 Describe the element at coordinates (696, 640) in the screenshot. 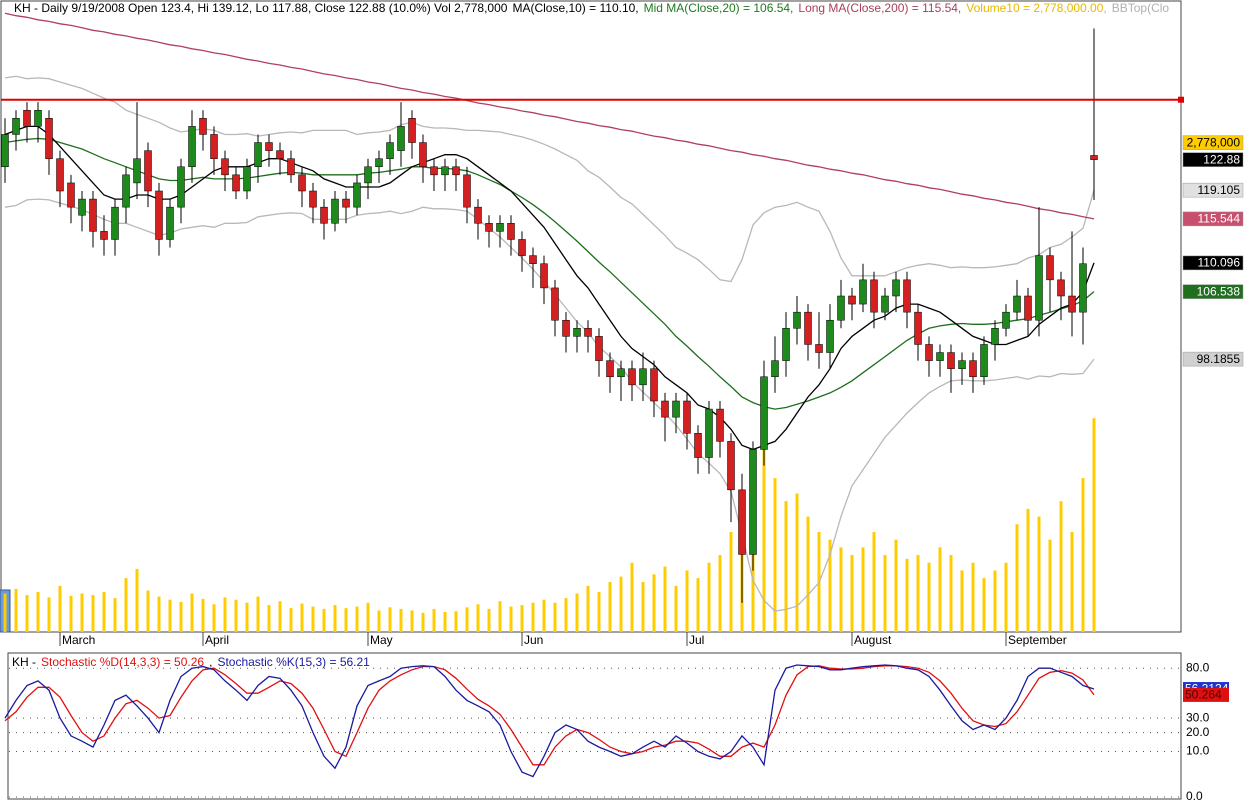

I see `x-tick-label: Jul` at that location.